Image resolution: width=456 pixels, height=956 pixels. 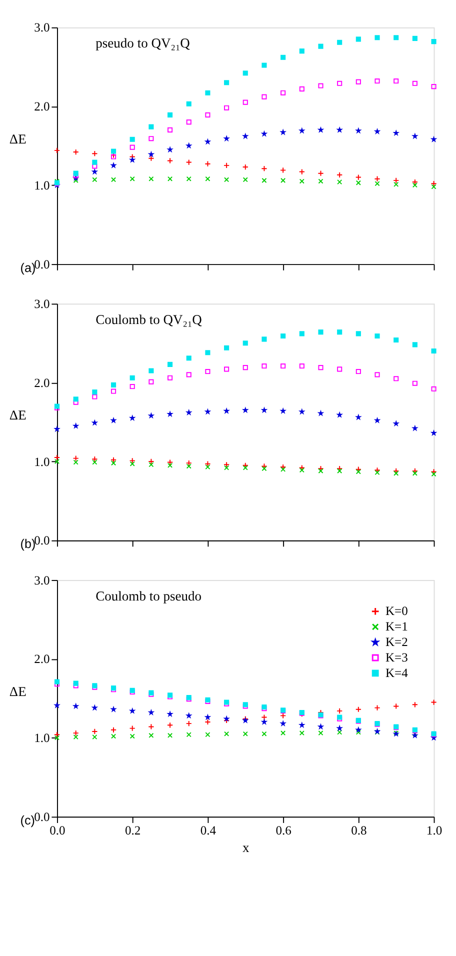 I want to click on legend-label: K=0, so click(x=396, y=611).